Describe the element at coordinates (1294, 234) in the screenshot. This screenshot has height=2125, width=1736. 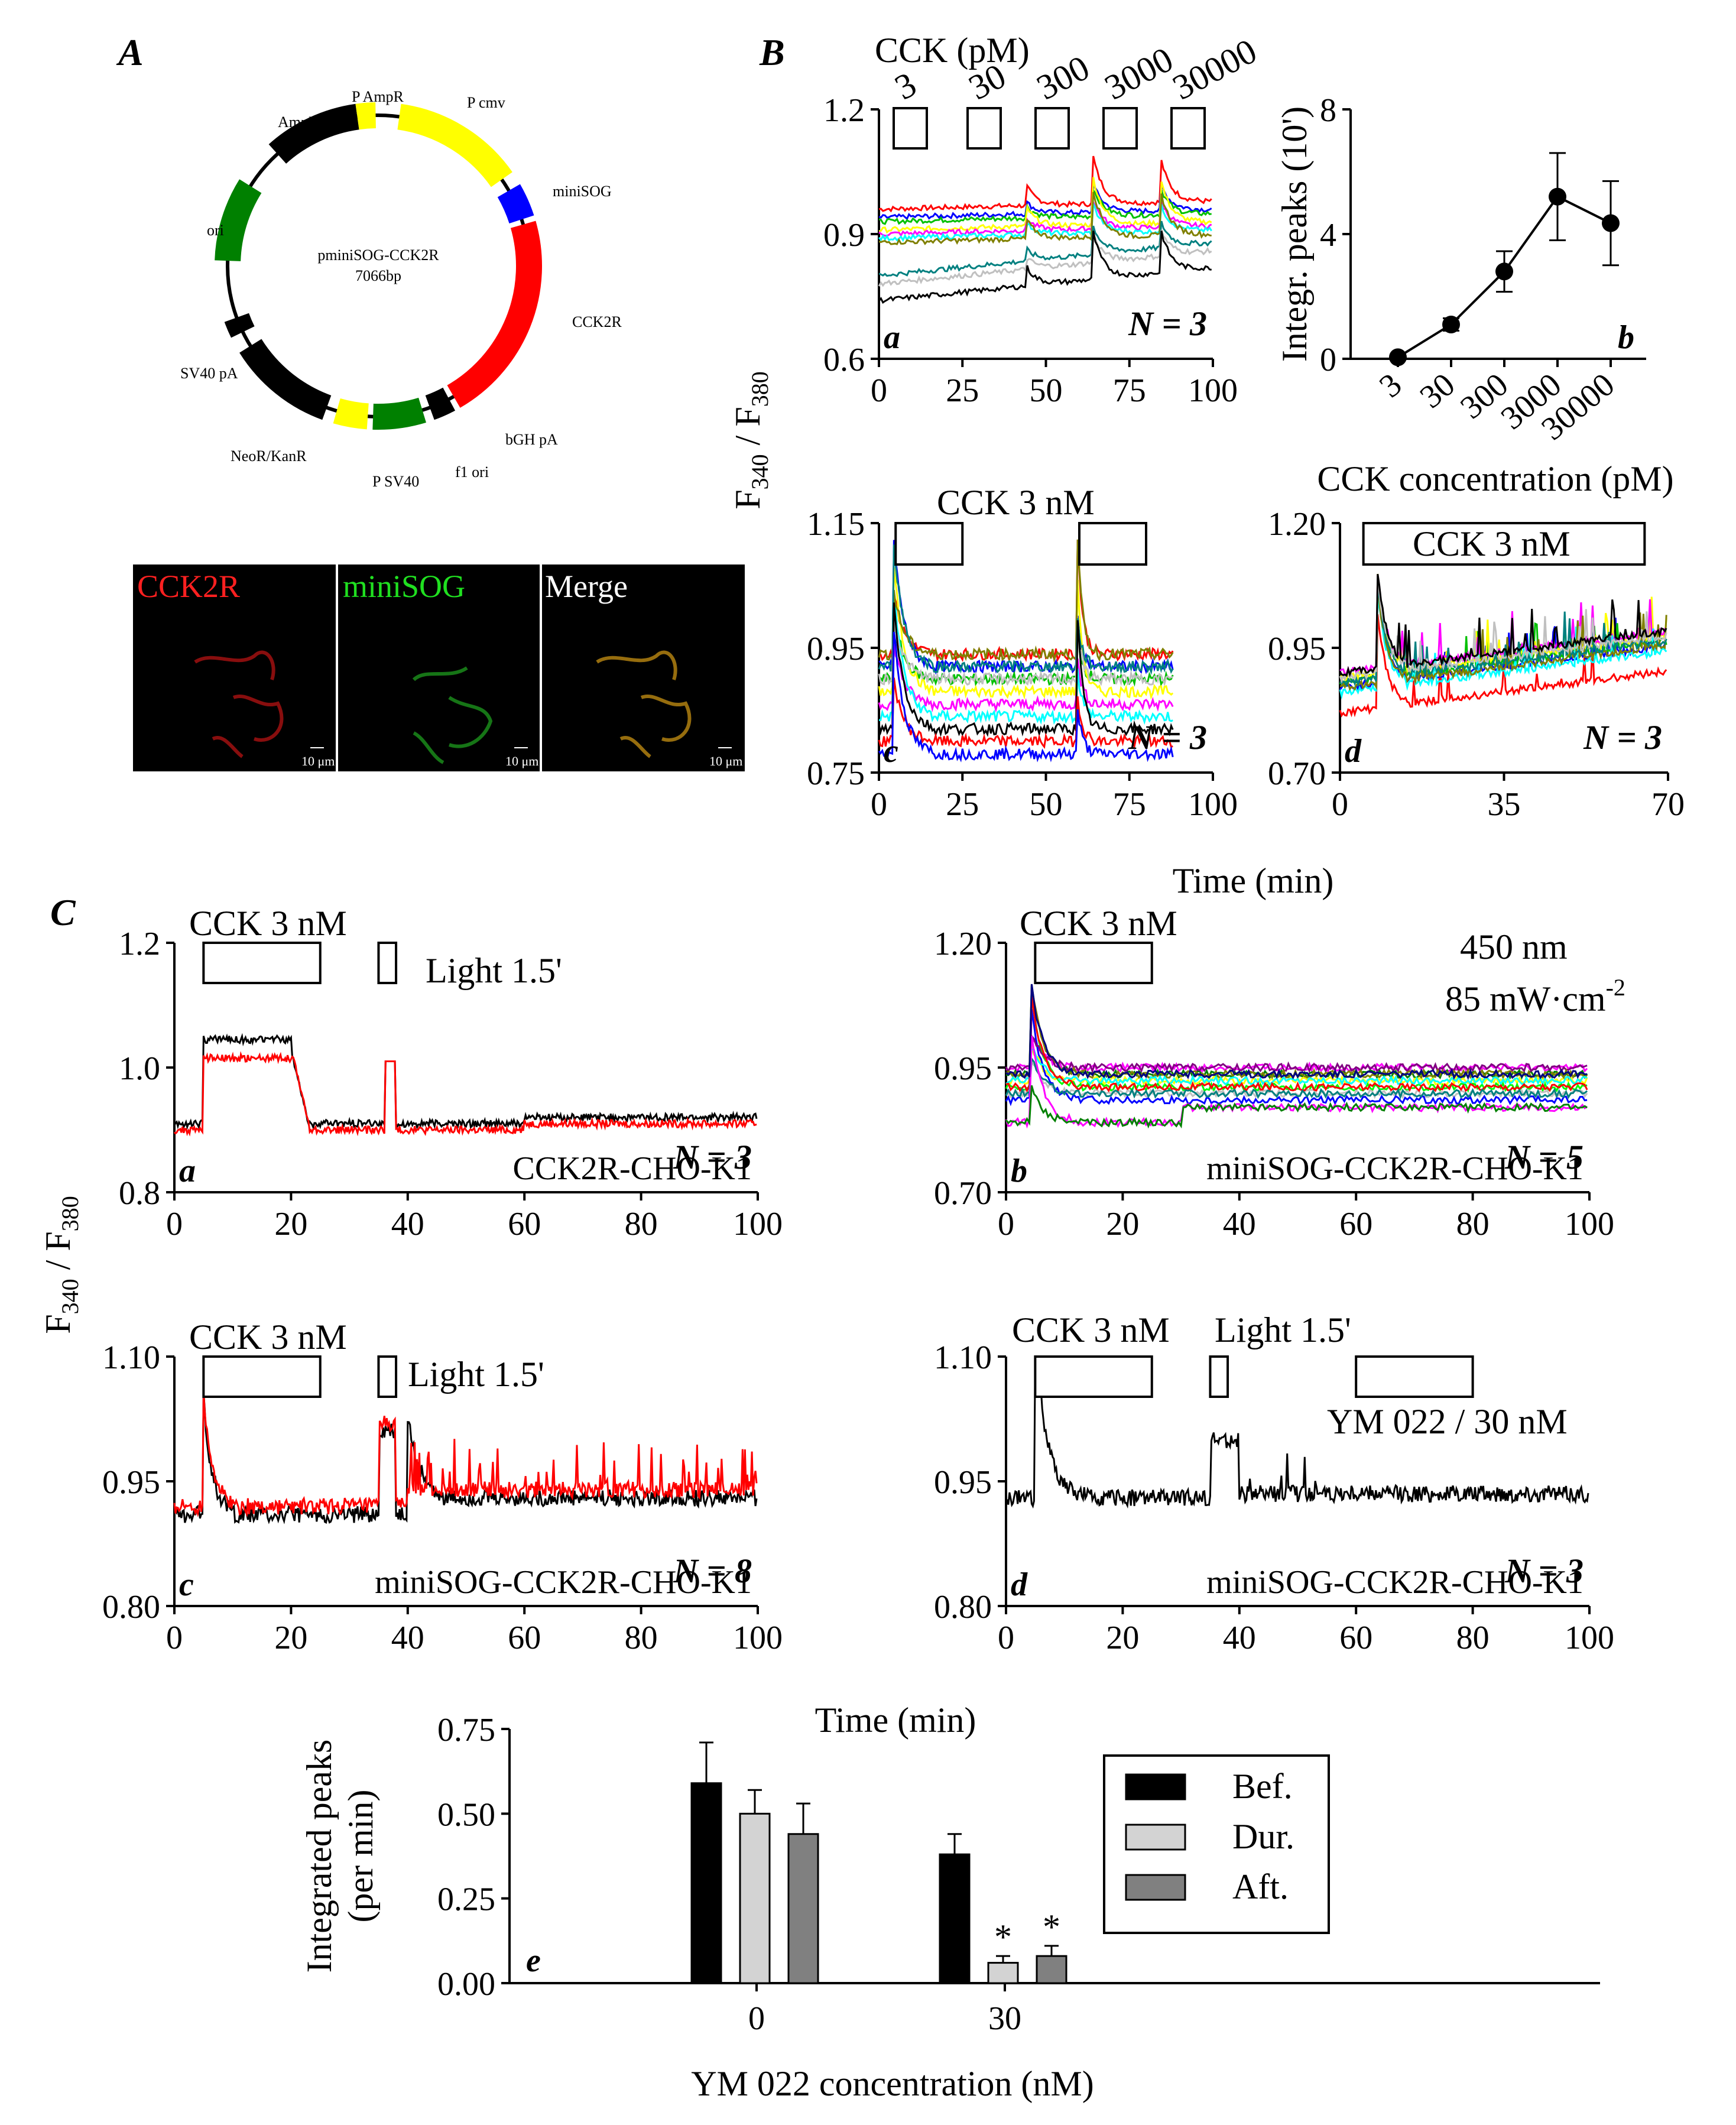
I see `y-axis-label: Integr. peaks (10')` at that location.